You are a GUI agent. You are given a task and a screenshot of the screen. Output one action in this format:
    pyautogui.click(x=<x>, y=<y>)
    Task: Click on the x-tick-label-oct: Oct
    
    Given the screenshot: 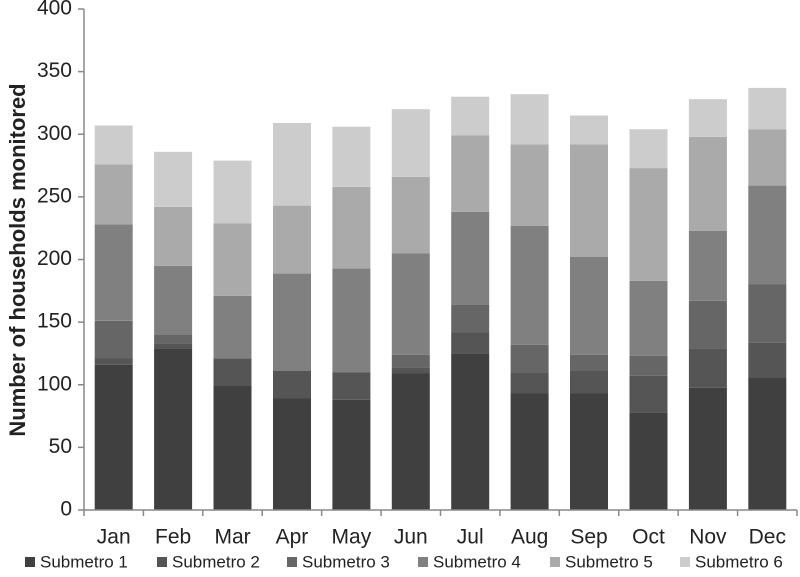 What is the action you would take?
    pyautogui.click(x=648, y=537)
    